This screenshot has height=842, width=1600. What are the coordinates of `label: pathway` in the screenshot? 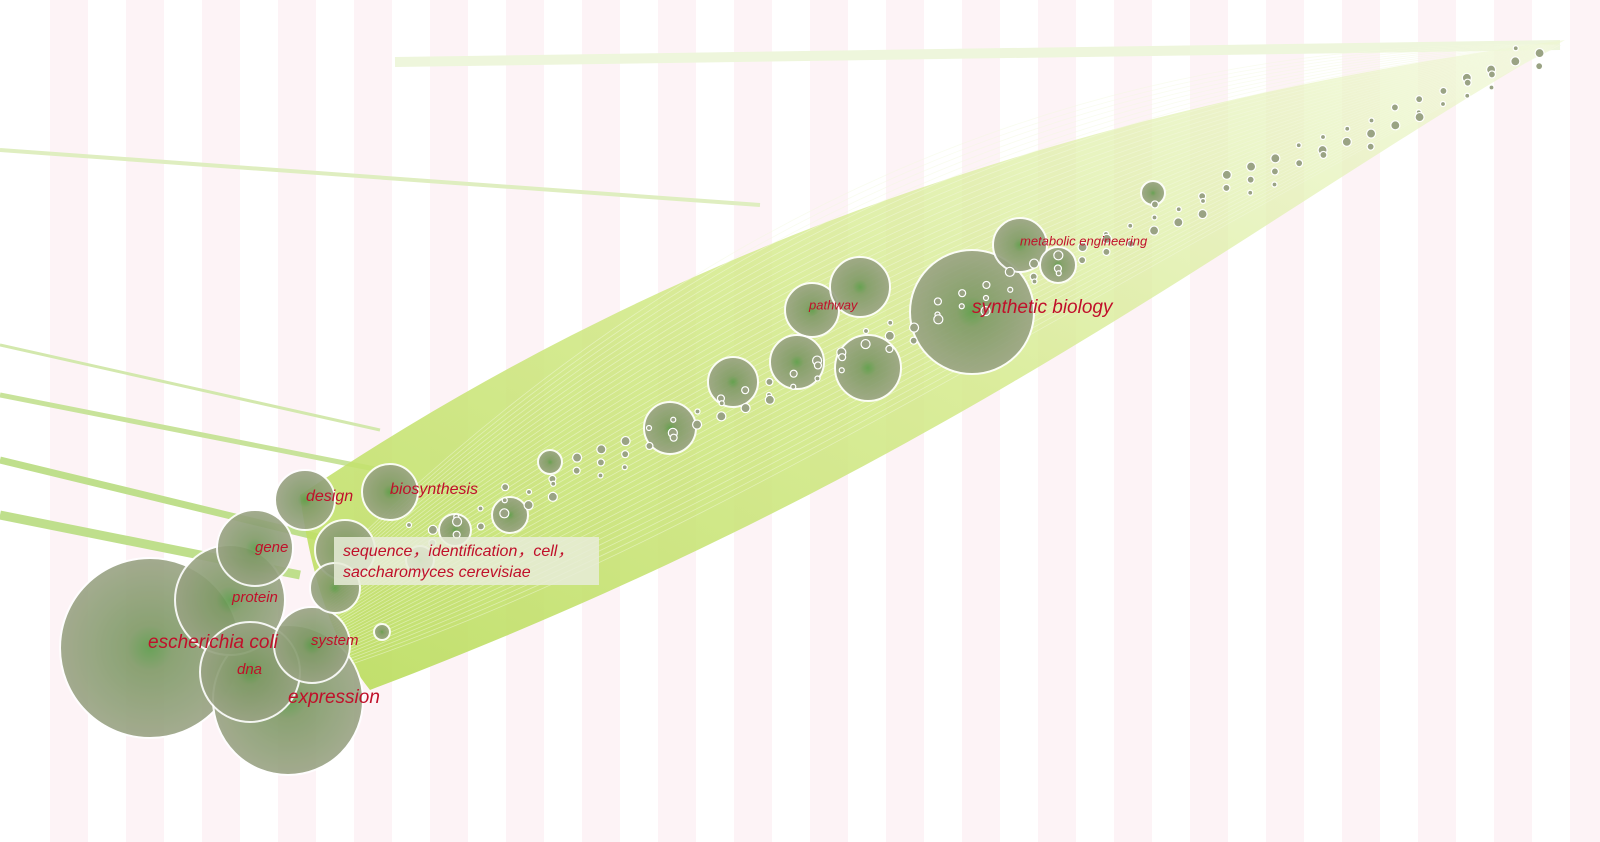 It's located at (833, 304).